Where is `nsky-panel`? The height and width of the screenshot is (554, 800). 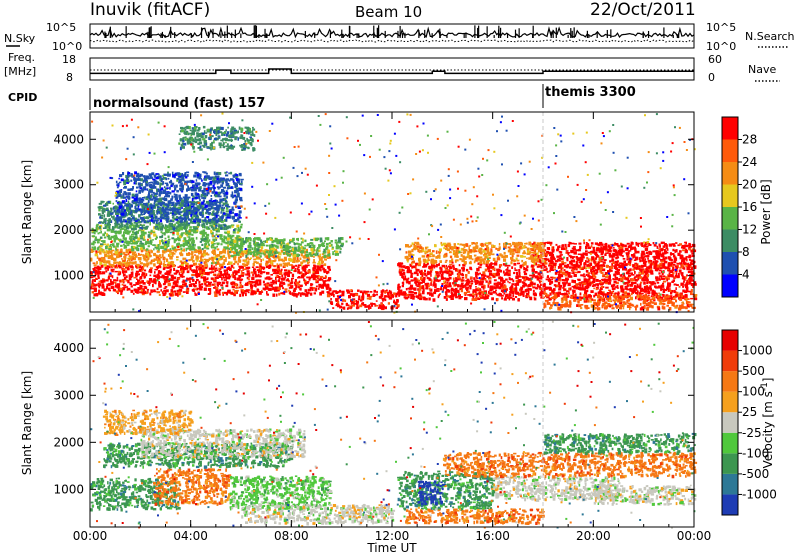
nsky-panel is located at coordinates (392, 36).